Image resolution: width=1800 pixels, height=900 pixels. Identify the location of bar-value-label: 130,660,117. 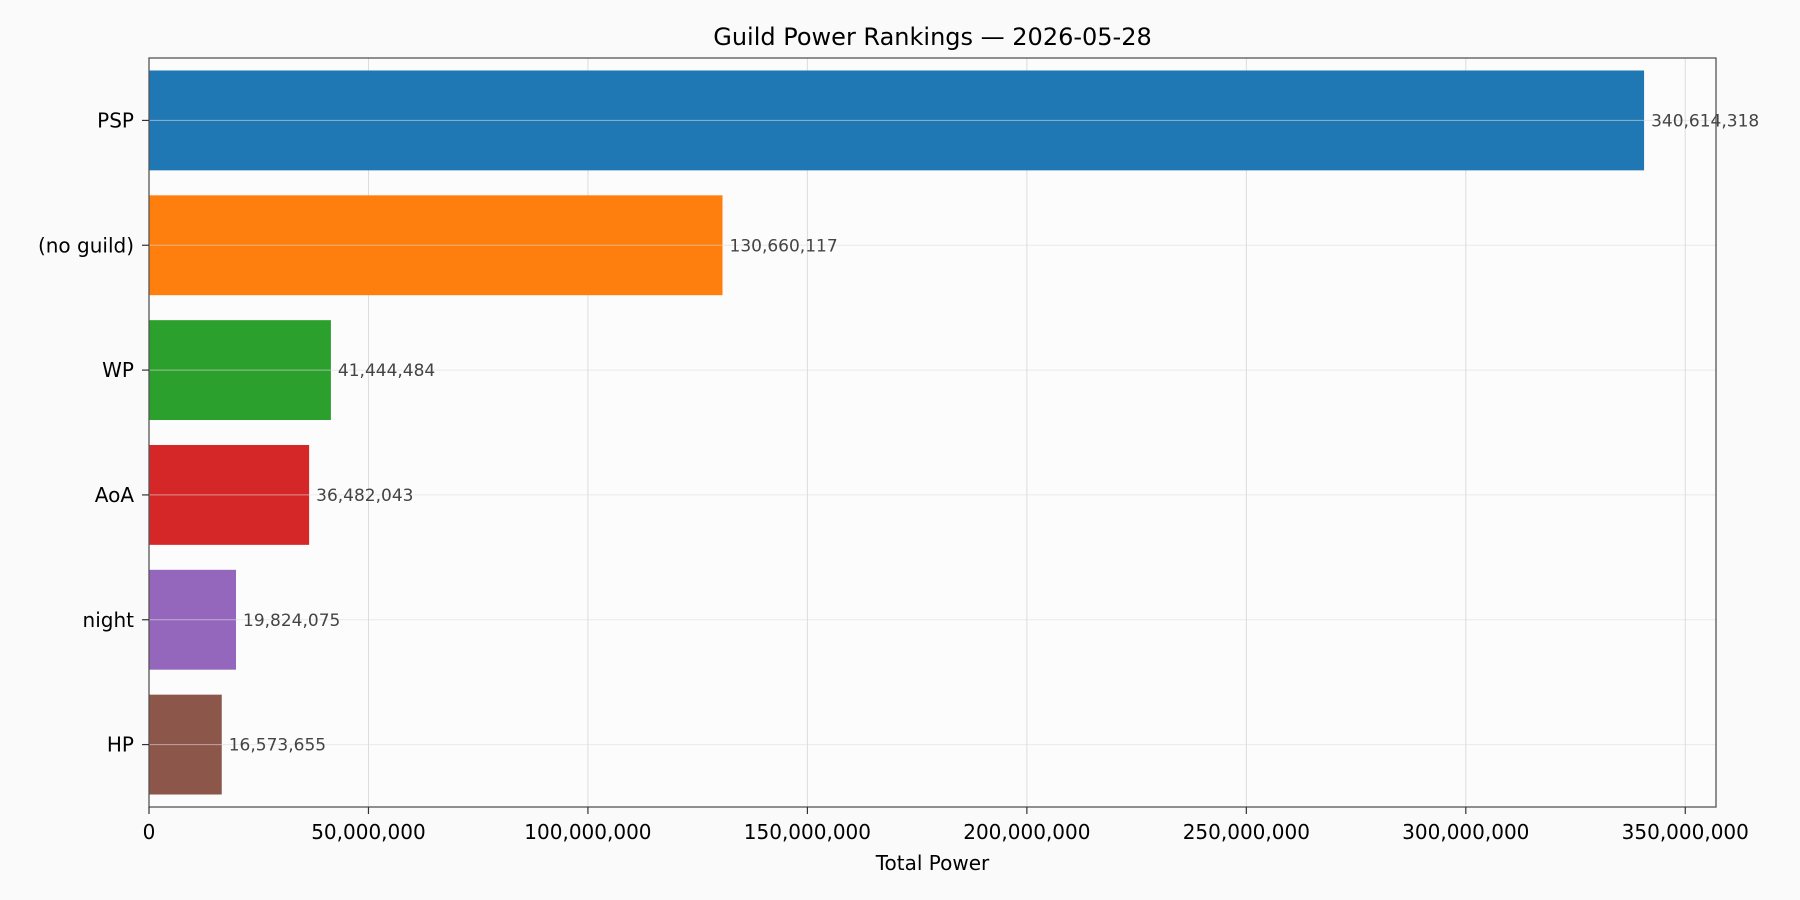
(784, 246).